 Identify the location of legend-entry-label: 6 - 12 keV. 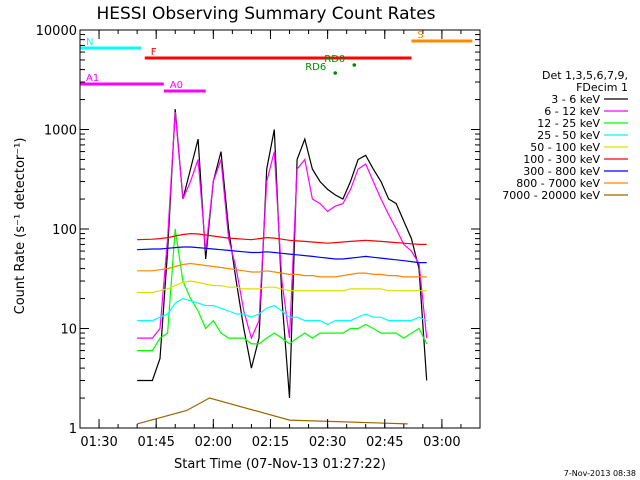
(572, 111).